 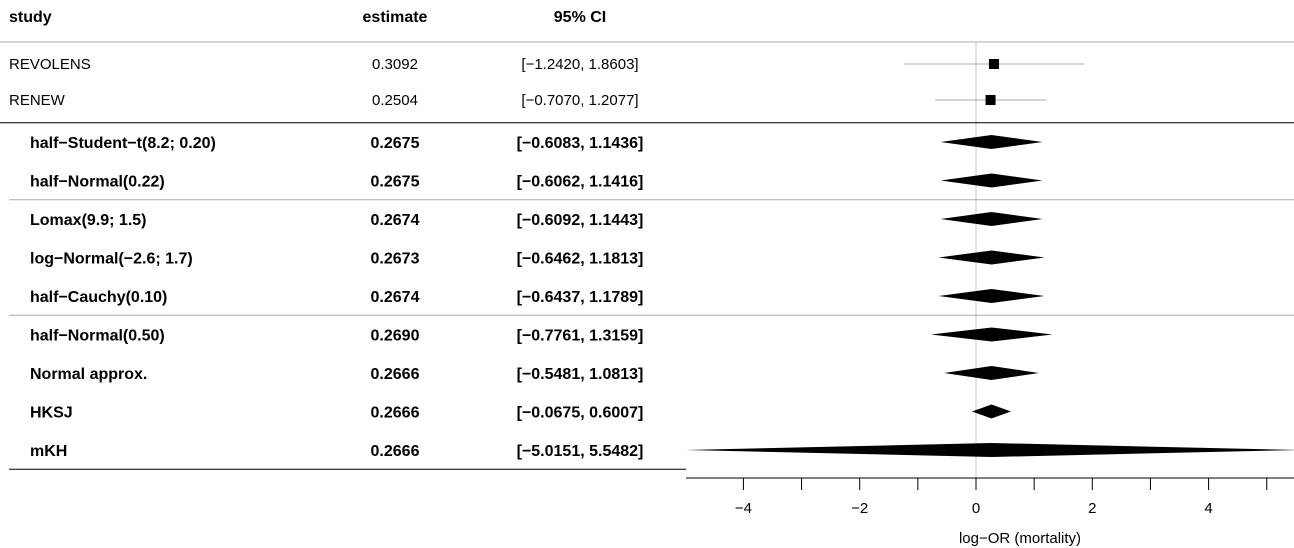 I want to click on x-tick-label: −4, so click(x=743, y=508).